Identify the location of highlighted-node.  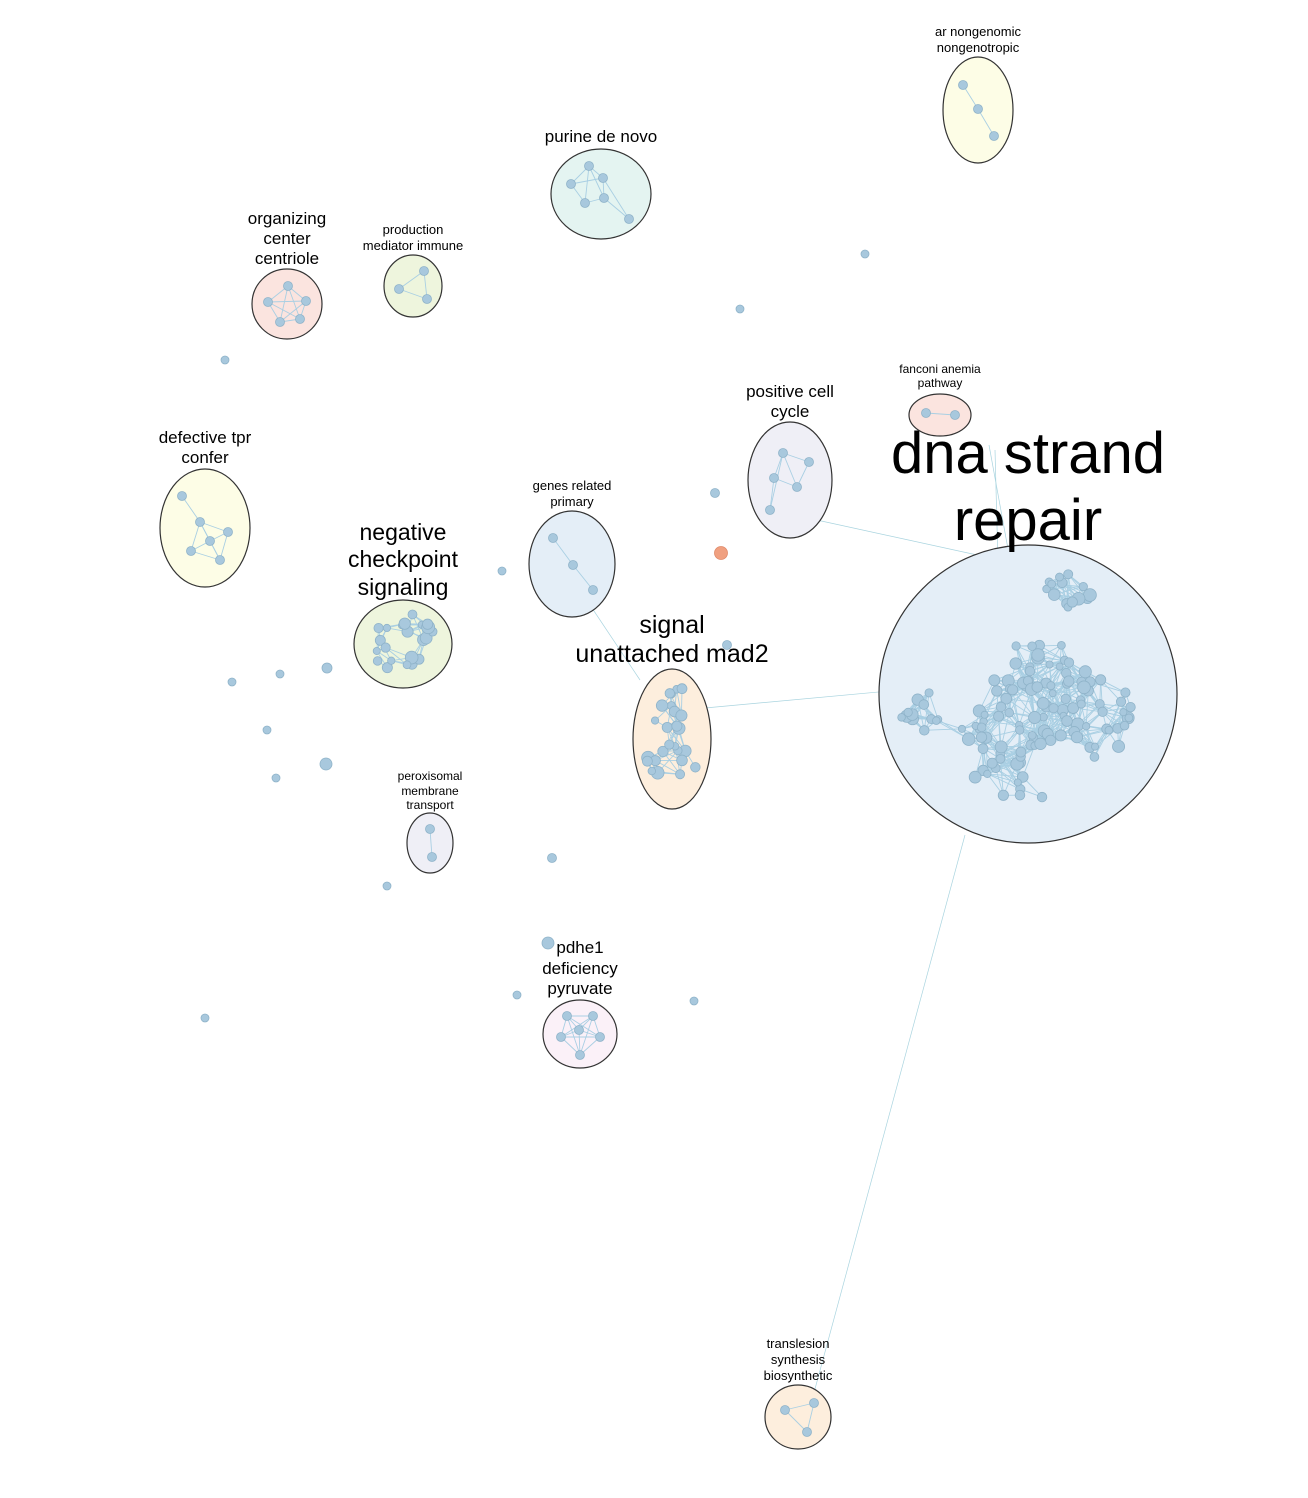
(721, 553).